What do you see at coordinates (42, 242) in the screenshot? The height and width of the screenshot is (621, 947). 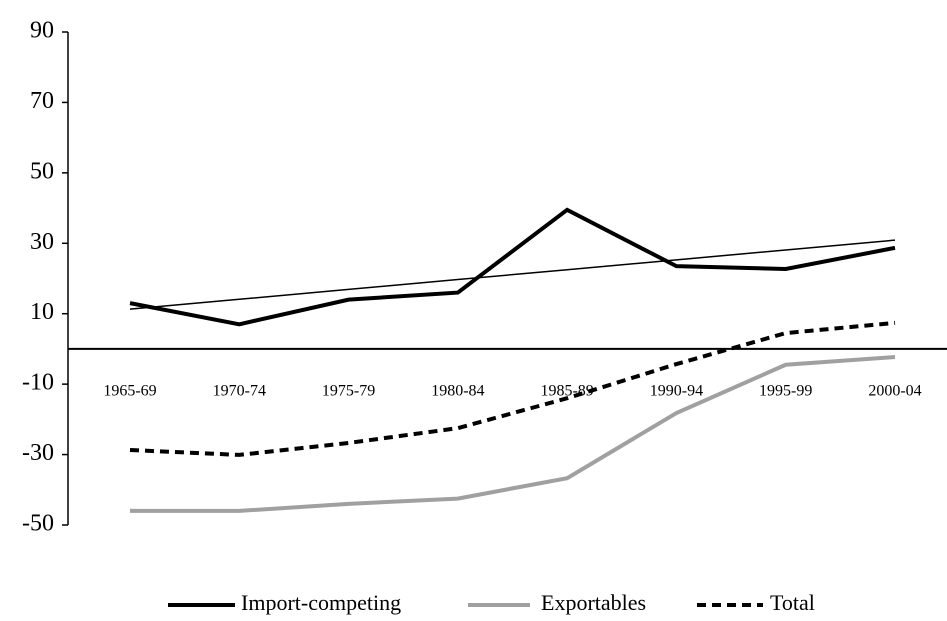 I see `y-tick-label: 30` at bounding box center [42, 242].